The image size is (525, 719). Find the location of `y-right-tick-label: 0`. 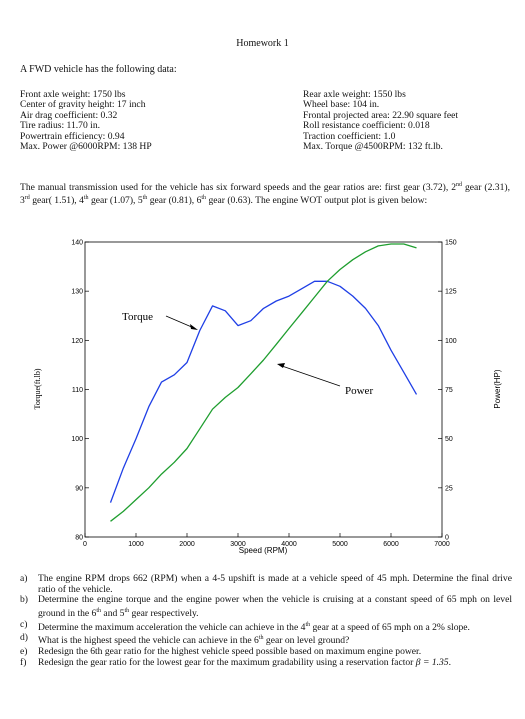

y-right-tick-label: 0 is located at coordinates (447, 538).